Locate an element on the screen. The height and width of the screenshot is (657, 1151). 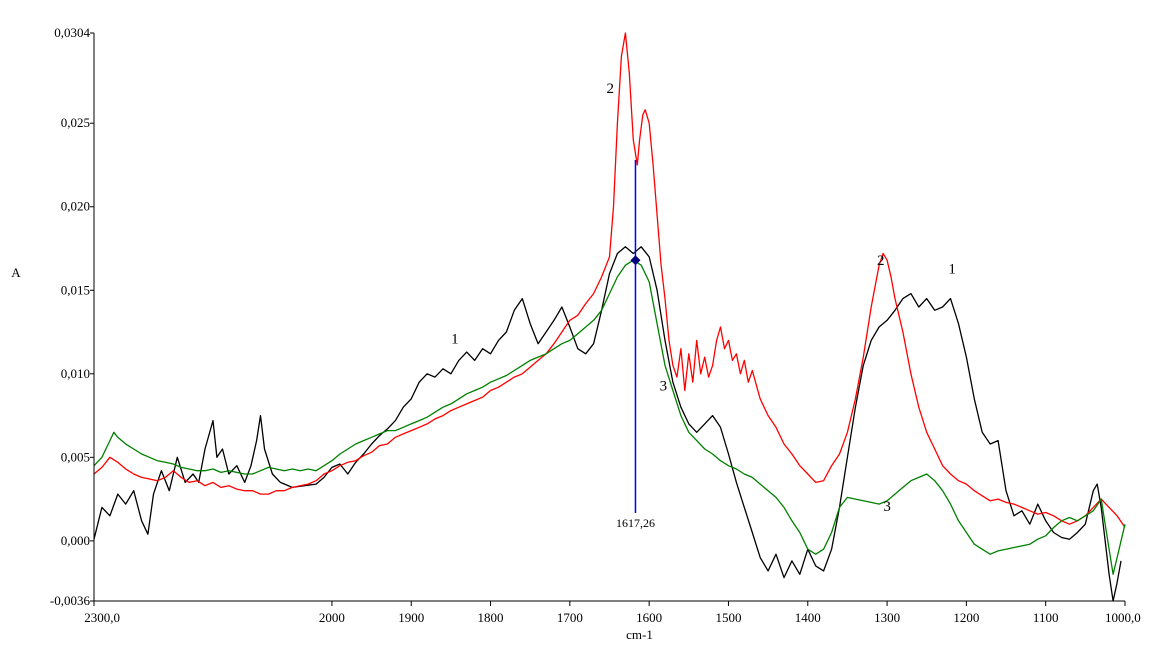
y-tick-label: 0,010 is located at coordinates (75, 373).